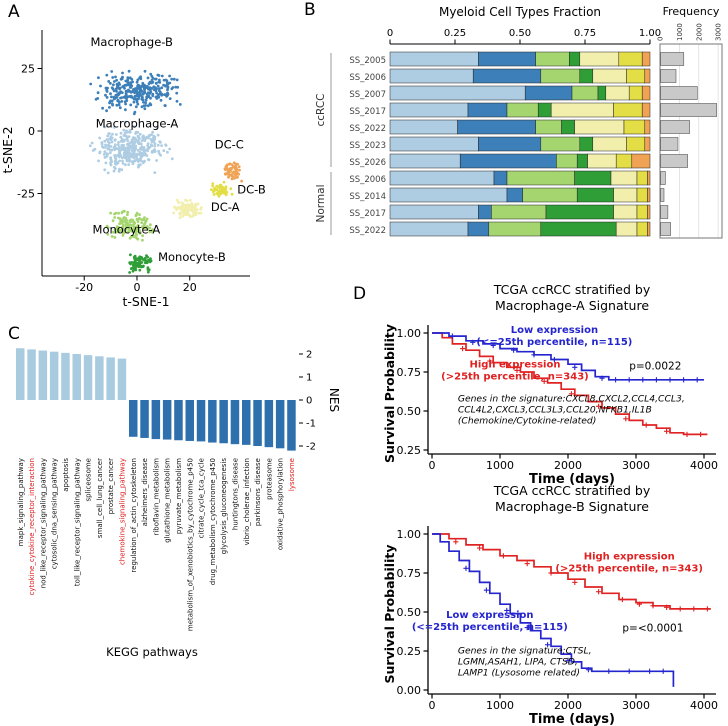  I want to click on fraction-bar-row, so click(520, 76).